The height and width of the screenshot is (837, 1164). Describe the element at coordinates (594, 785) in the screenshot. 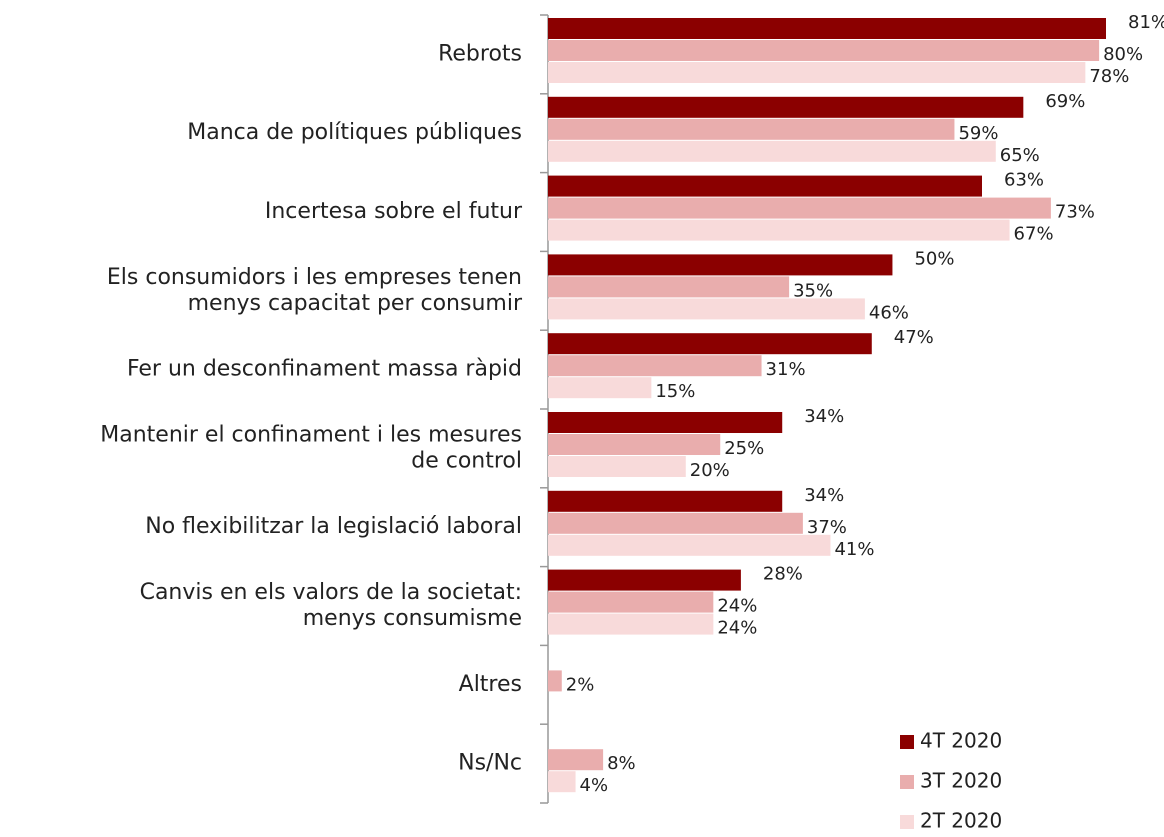

I see `value-label: 4%` at that location.